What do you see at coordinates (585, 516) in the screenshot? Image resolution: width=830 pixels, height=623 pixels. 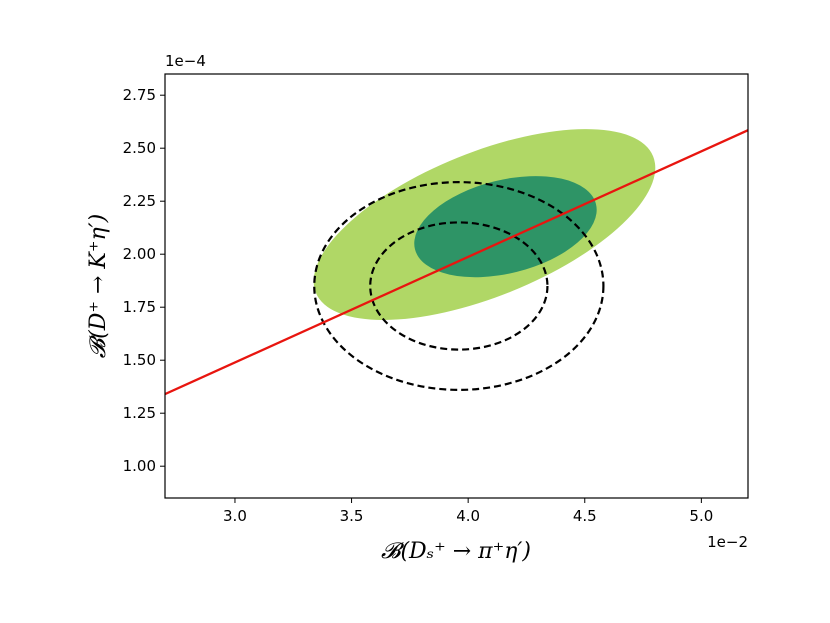 I see `x-tick-label: 4.5` at bounding box center [585, 516].